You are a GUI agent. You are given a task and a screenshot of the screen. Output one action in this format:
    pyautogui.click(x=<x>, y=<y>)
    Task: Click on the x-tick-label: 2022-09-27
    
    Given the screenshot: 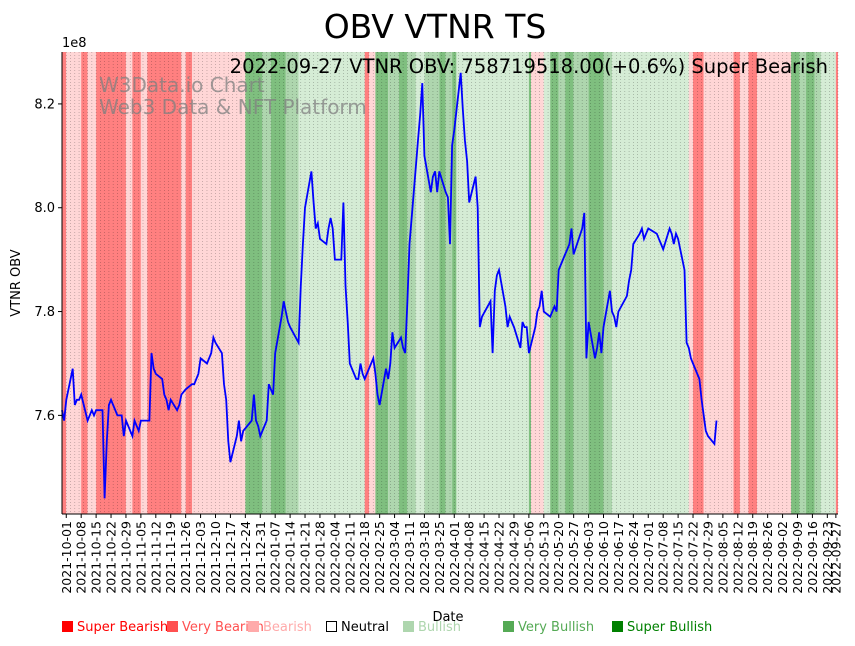 What is the action you would take?
    pyautogui.click(x=835, y=557)
    